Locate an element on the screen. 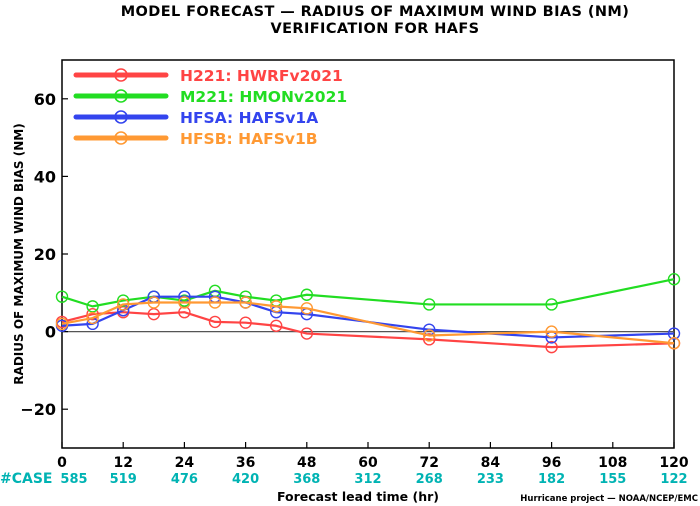 The height and width of the screenshot is (506, 700). x-tick-label: 96 is located at coordinates (551, 463).